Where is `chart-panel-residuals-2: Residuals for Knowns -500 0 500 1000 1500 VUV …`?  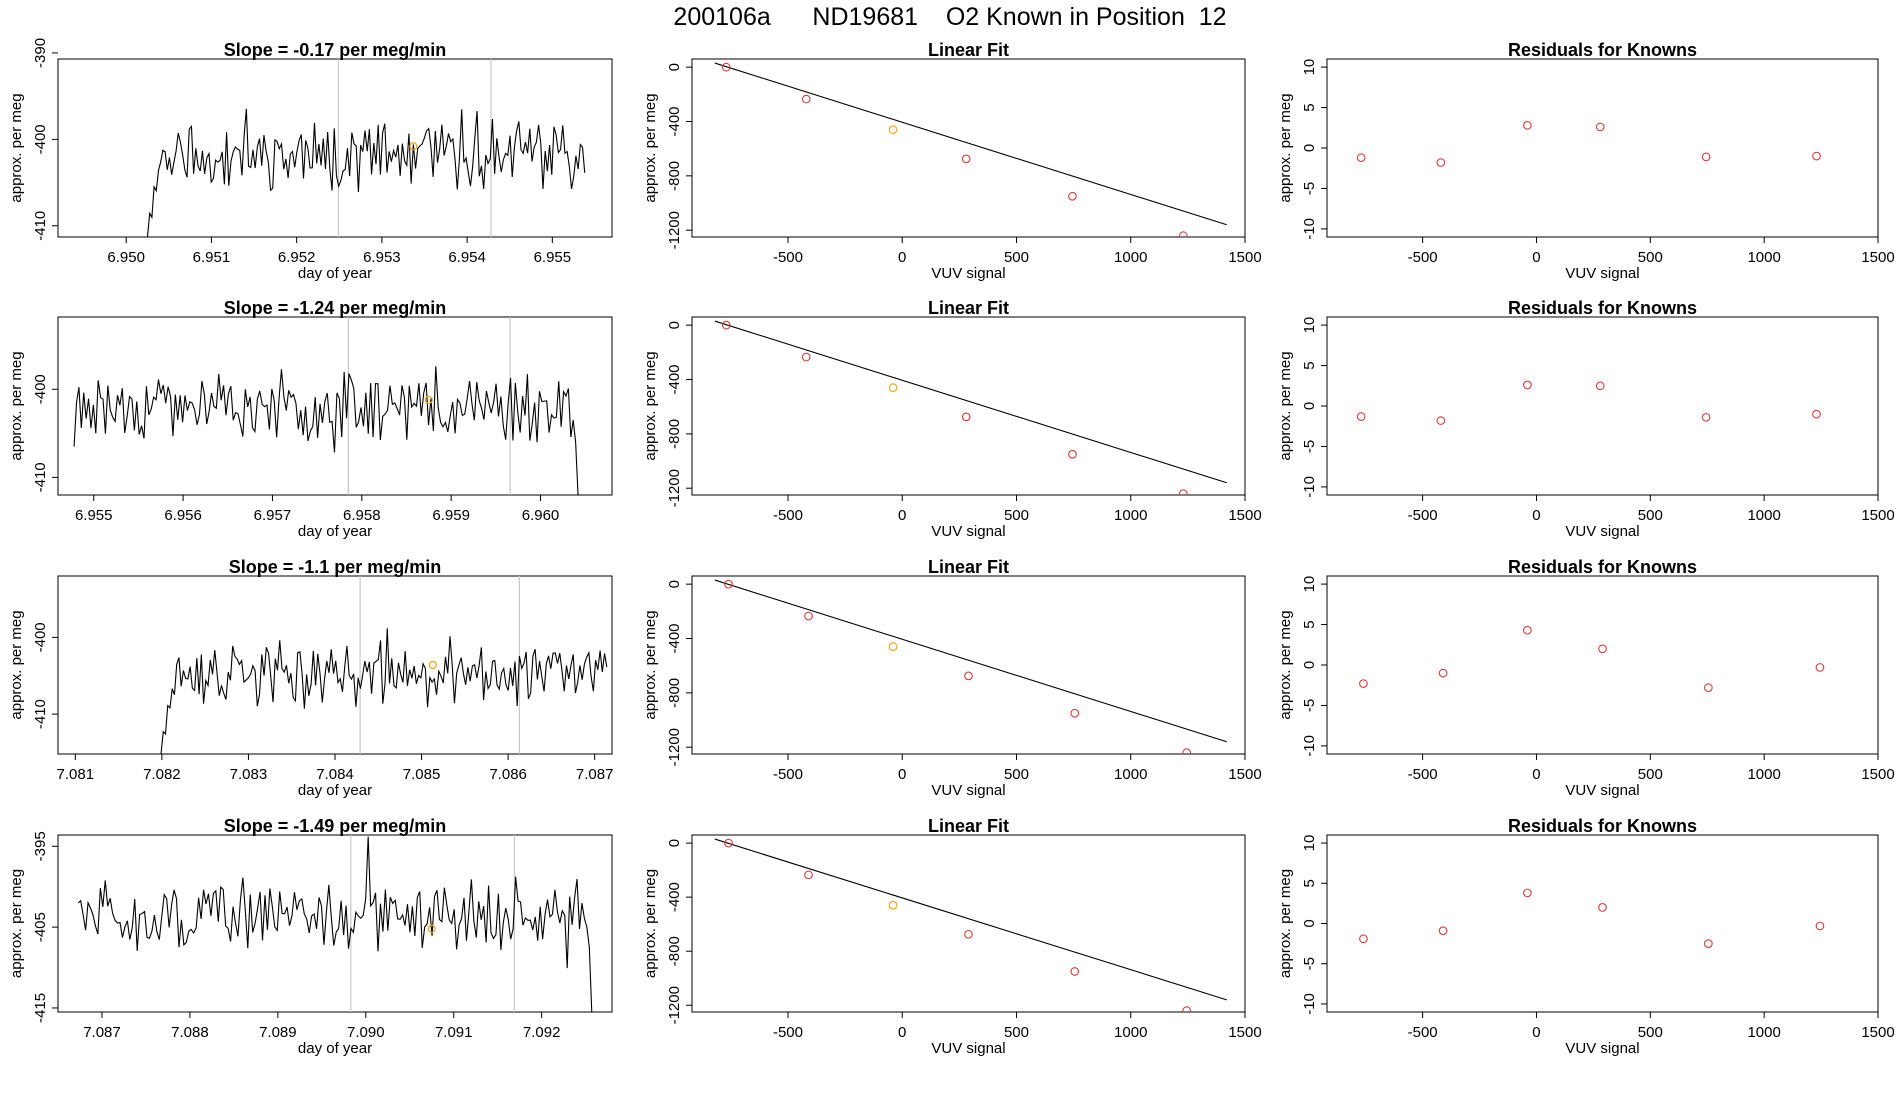 chart-panel-residuals-2: Residuals for Knowns -500 0 500 1000 1500 VUV … is located at coordinates (1586, 419).